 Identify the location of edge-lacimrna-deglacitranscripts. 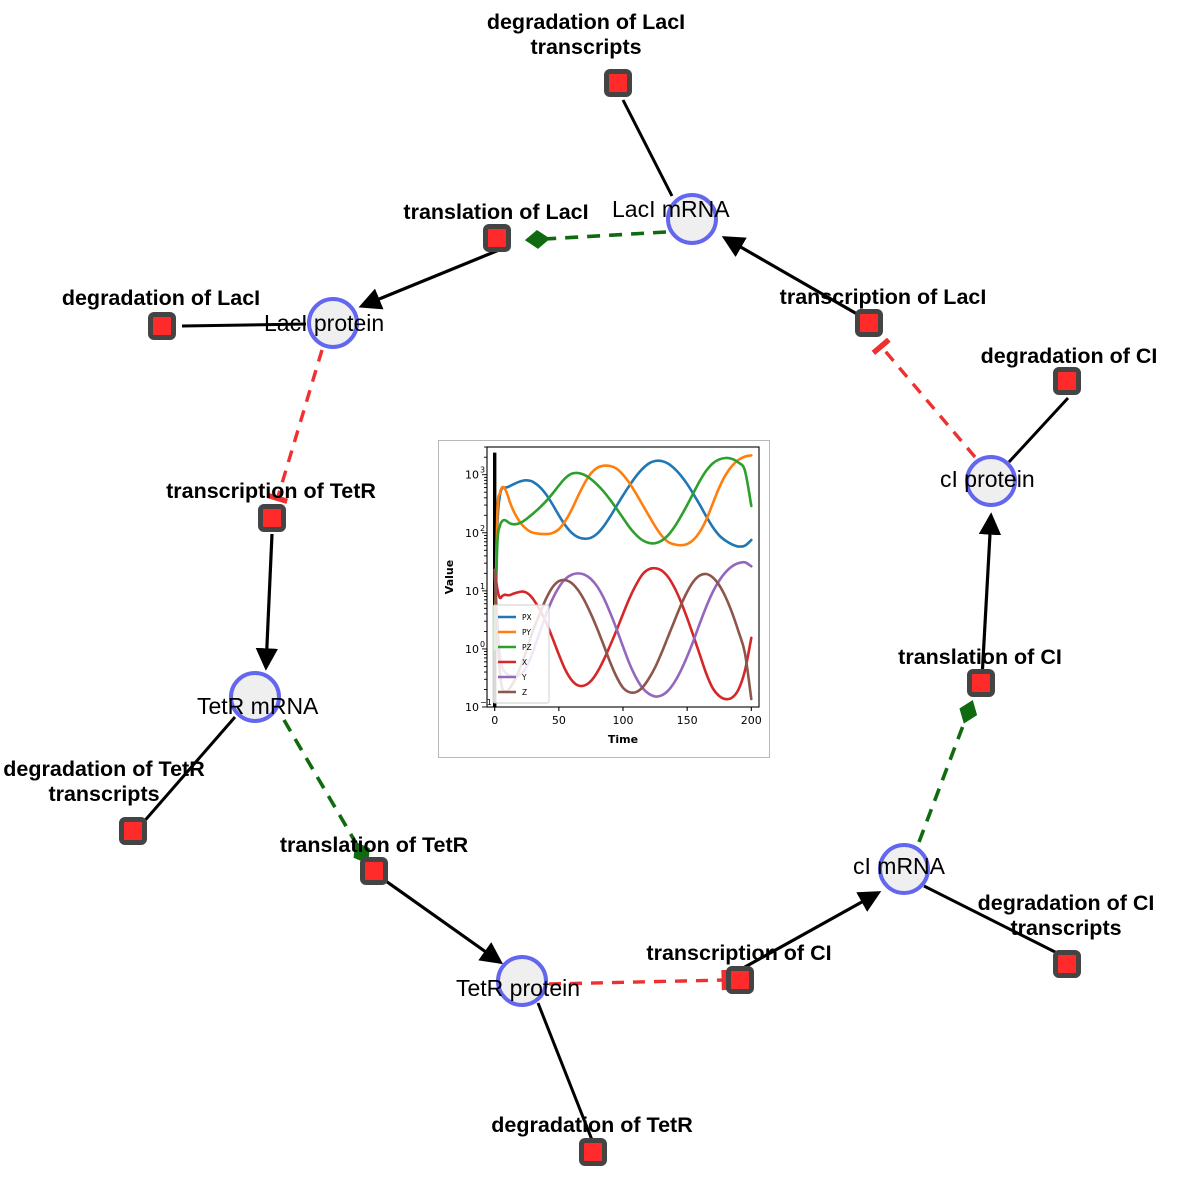
(647, 148).